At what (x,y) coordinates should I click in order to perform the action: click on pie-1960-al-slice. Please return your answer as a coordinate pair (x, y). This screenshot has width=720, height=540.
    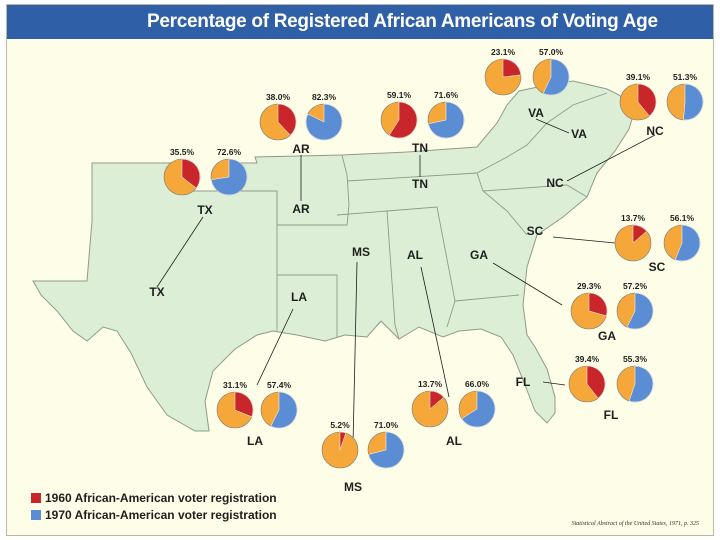
    Looking at the image, I should click on (437, 400).